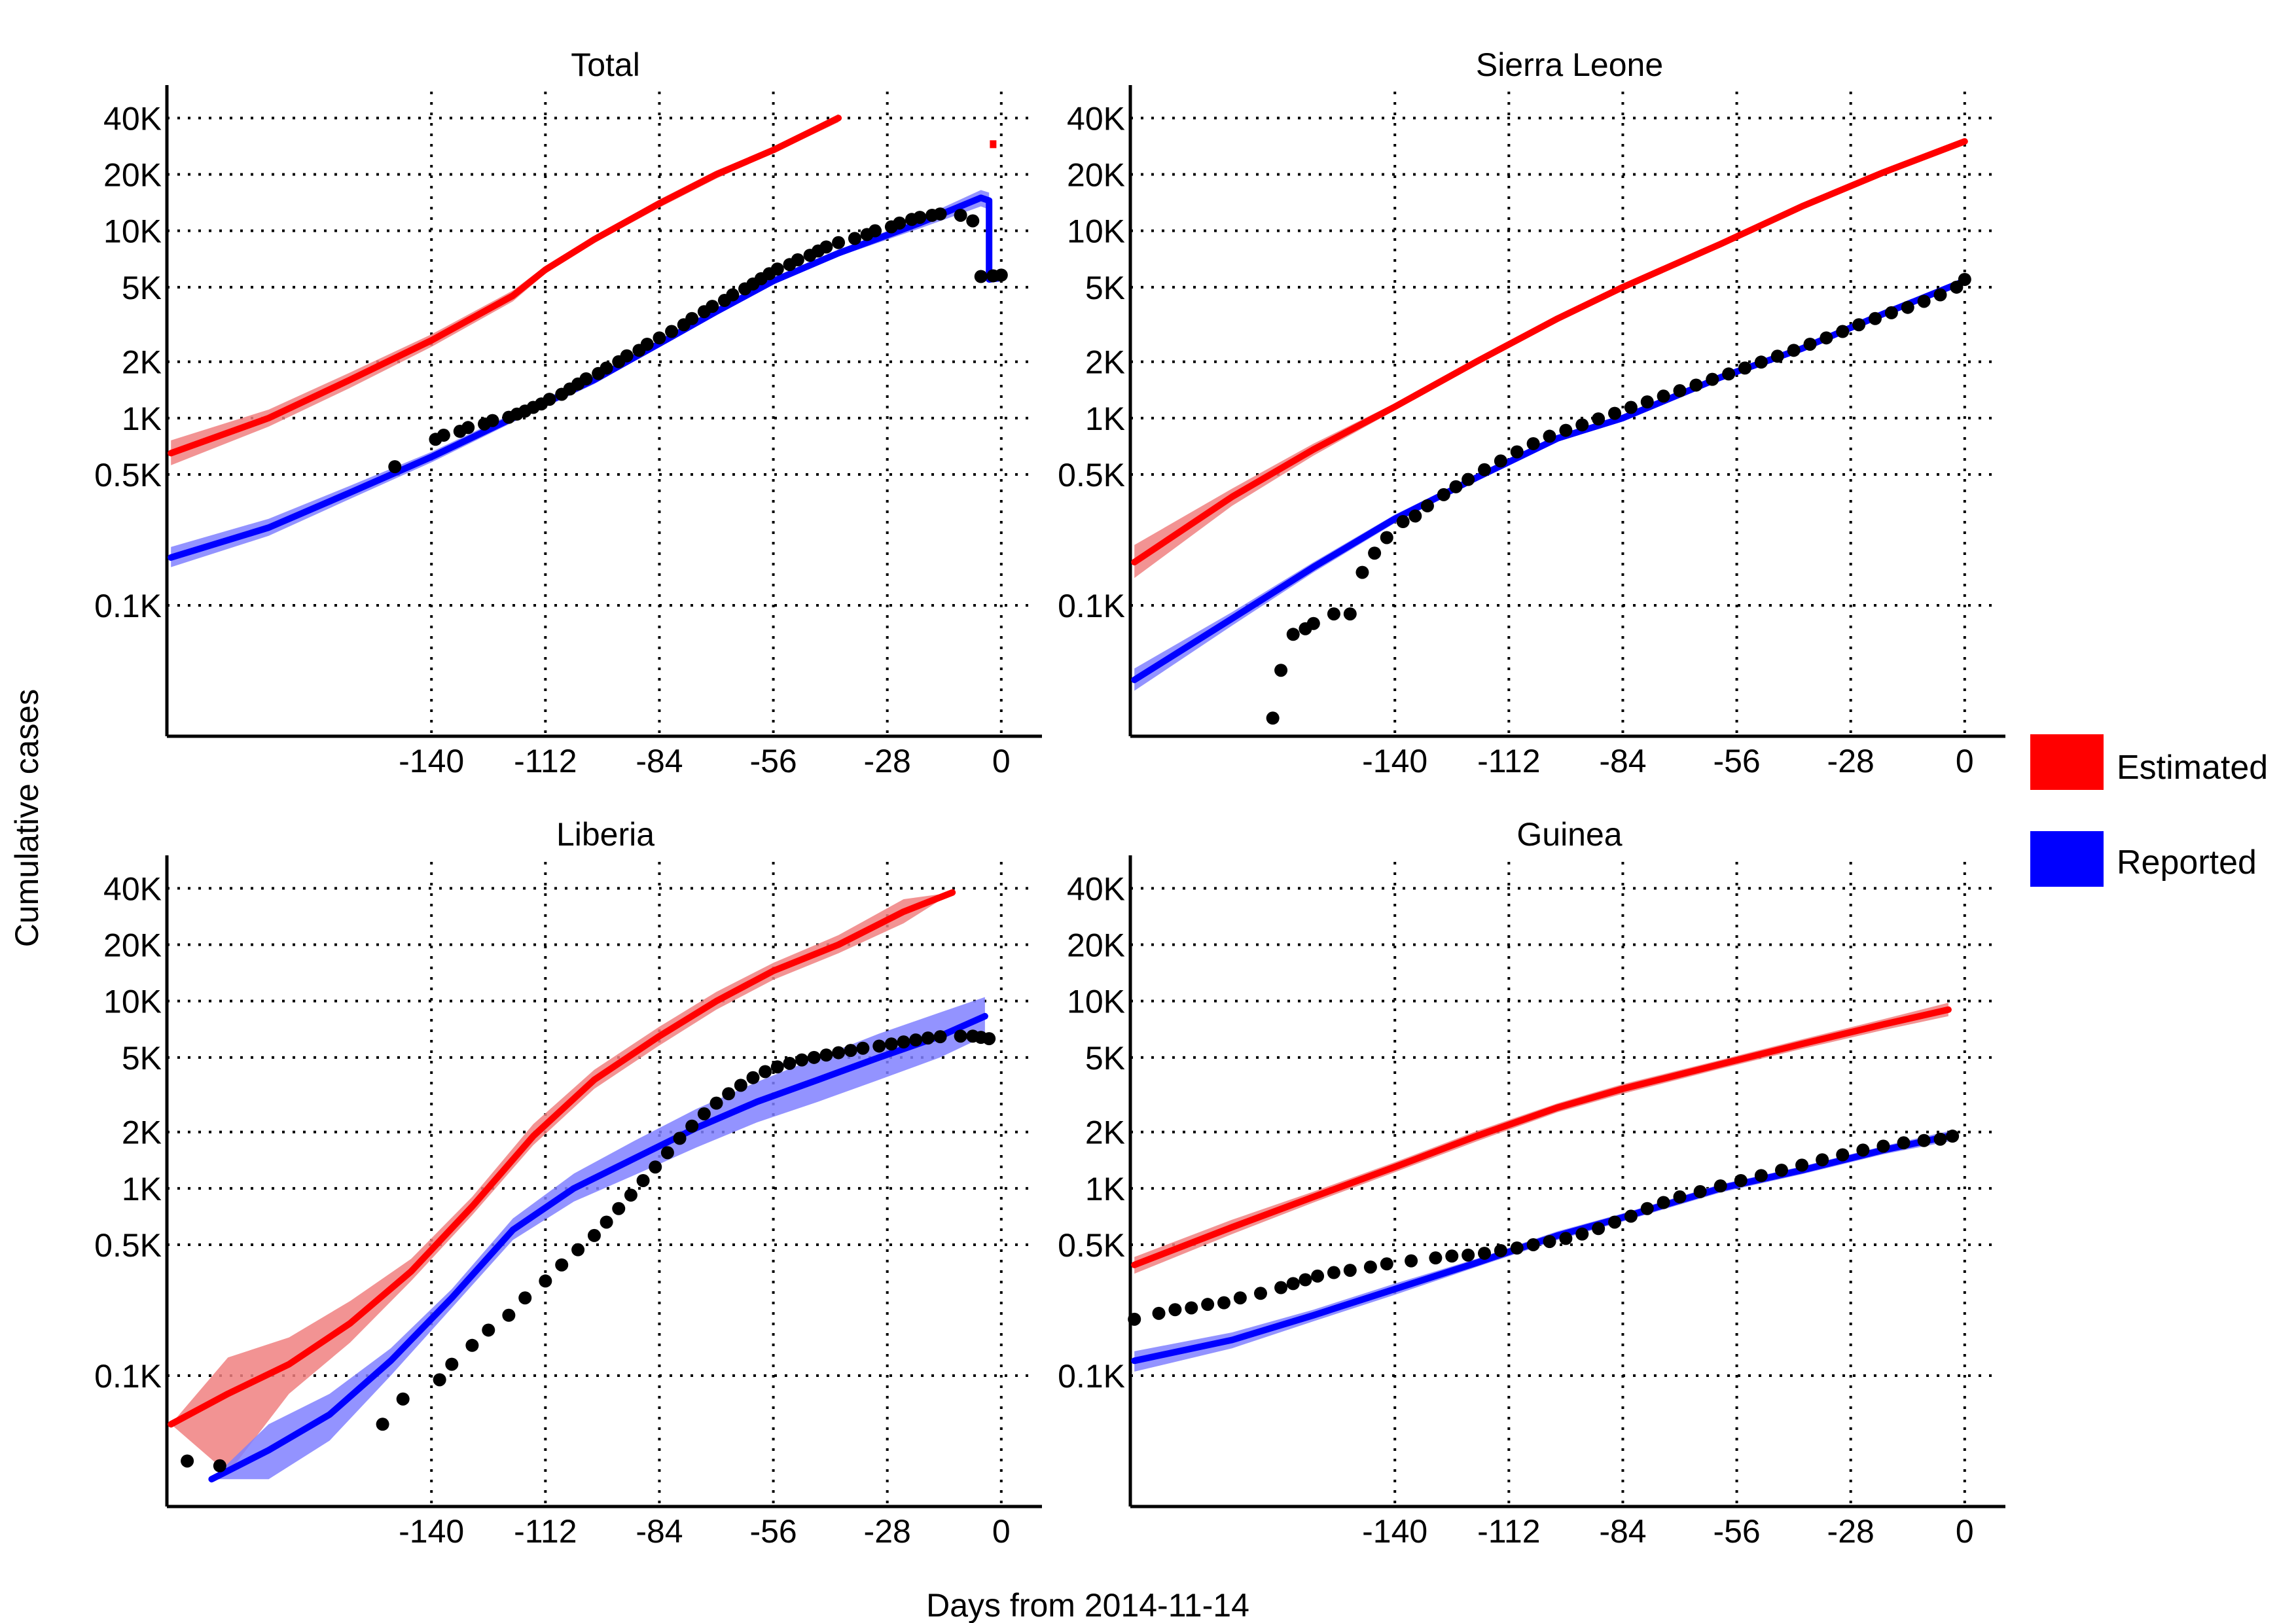 This screenshot has width=2296, height=1623. What do you see at coordinates (773, 761) in the screenshot?
I see `x-tick-label: -56` at bounding box center [773, 761].